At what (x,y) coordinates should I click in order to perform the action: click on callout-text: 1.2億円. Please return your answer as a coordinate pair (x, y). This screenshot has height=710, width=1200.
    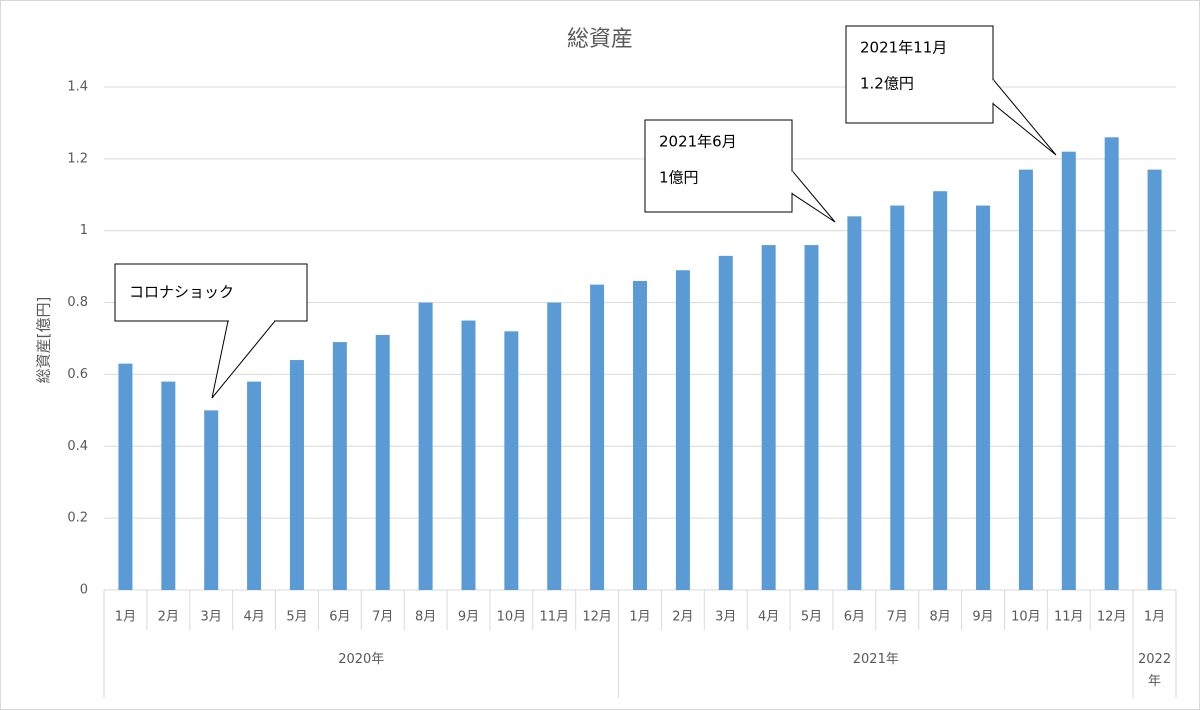
    Looking at the image, I should click on (887, 84).